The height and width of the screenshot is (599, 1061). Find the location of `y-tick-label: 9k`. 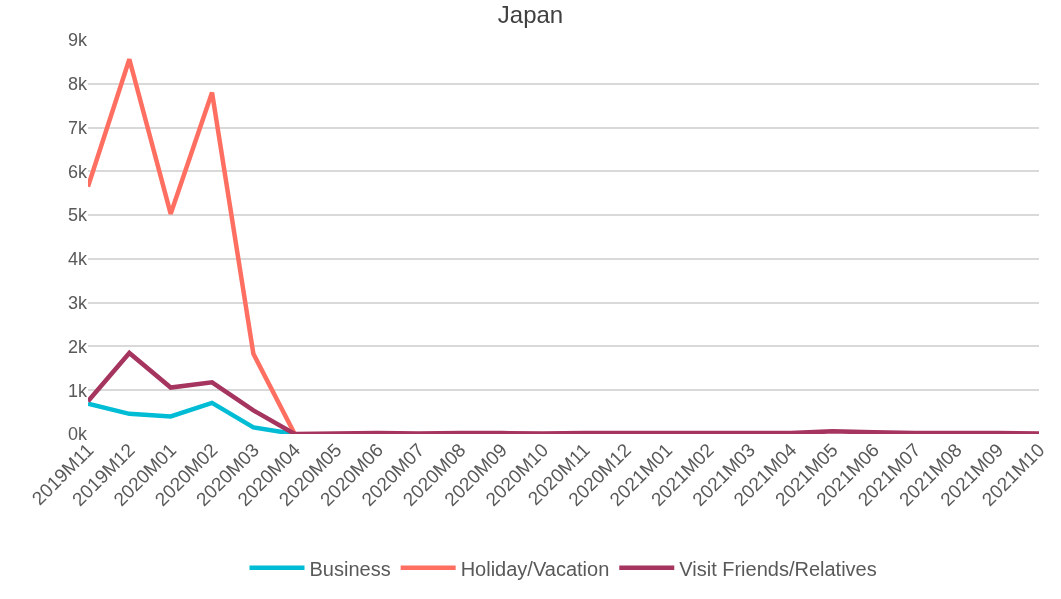

y-tick-label: 9k is located at coordinates (77, 40).